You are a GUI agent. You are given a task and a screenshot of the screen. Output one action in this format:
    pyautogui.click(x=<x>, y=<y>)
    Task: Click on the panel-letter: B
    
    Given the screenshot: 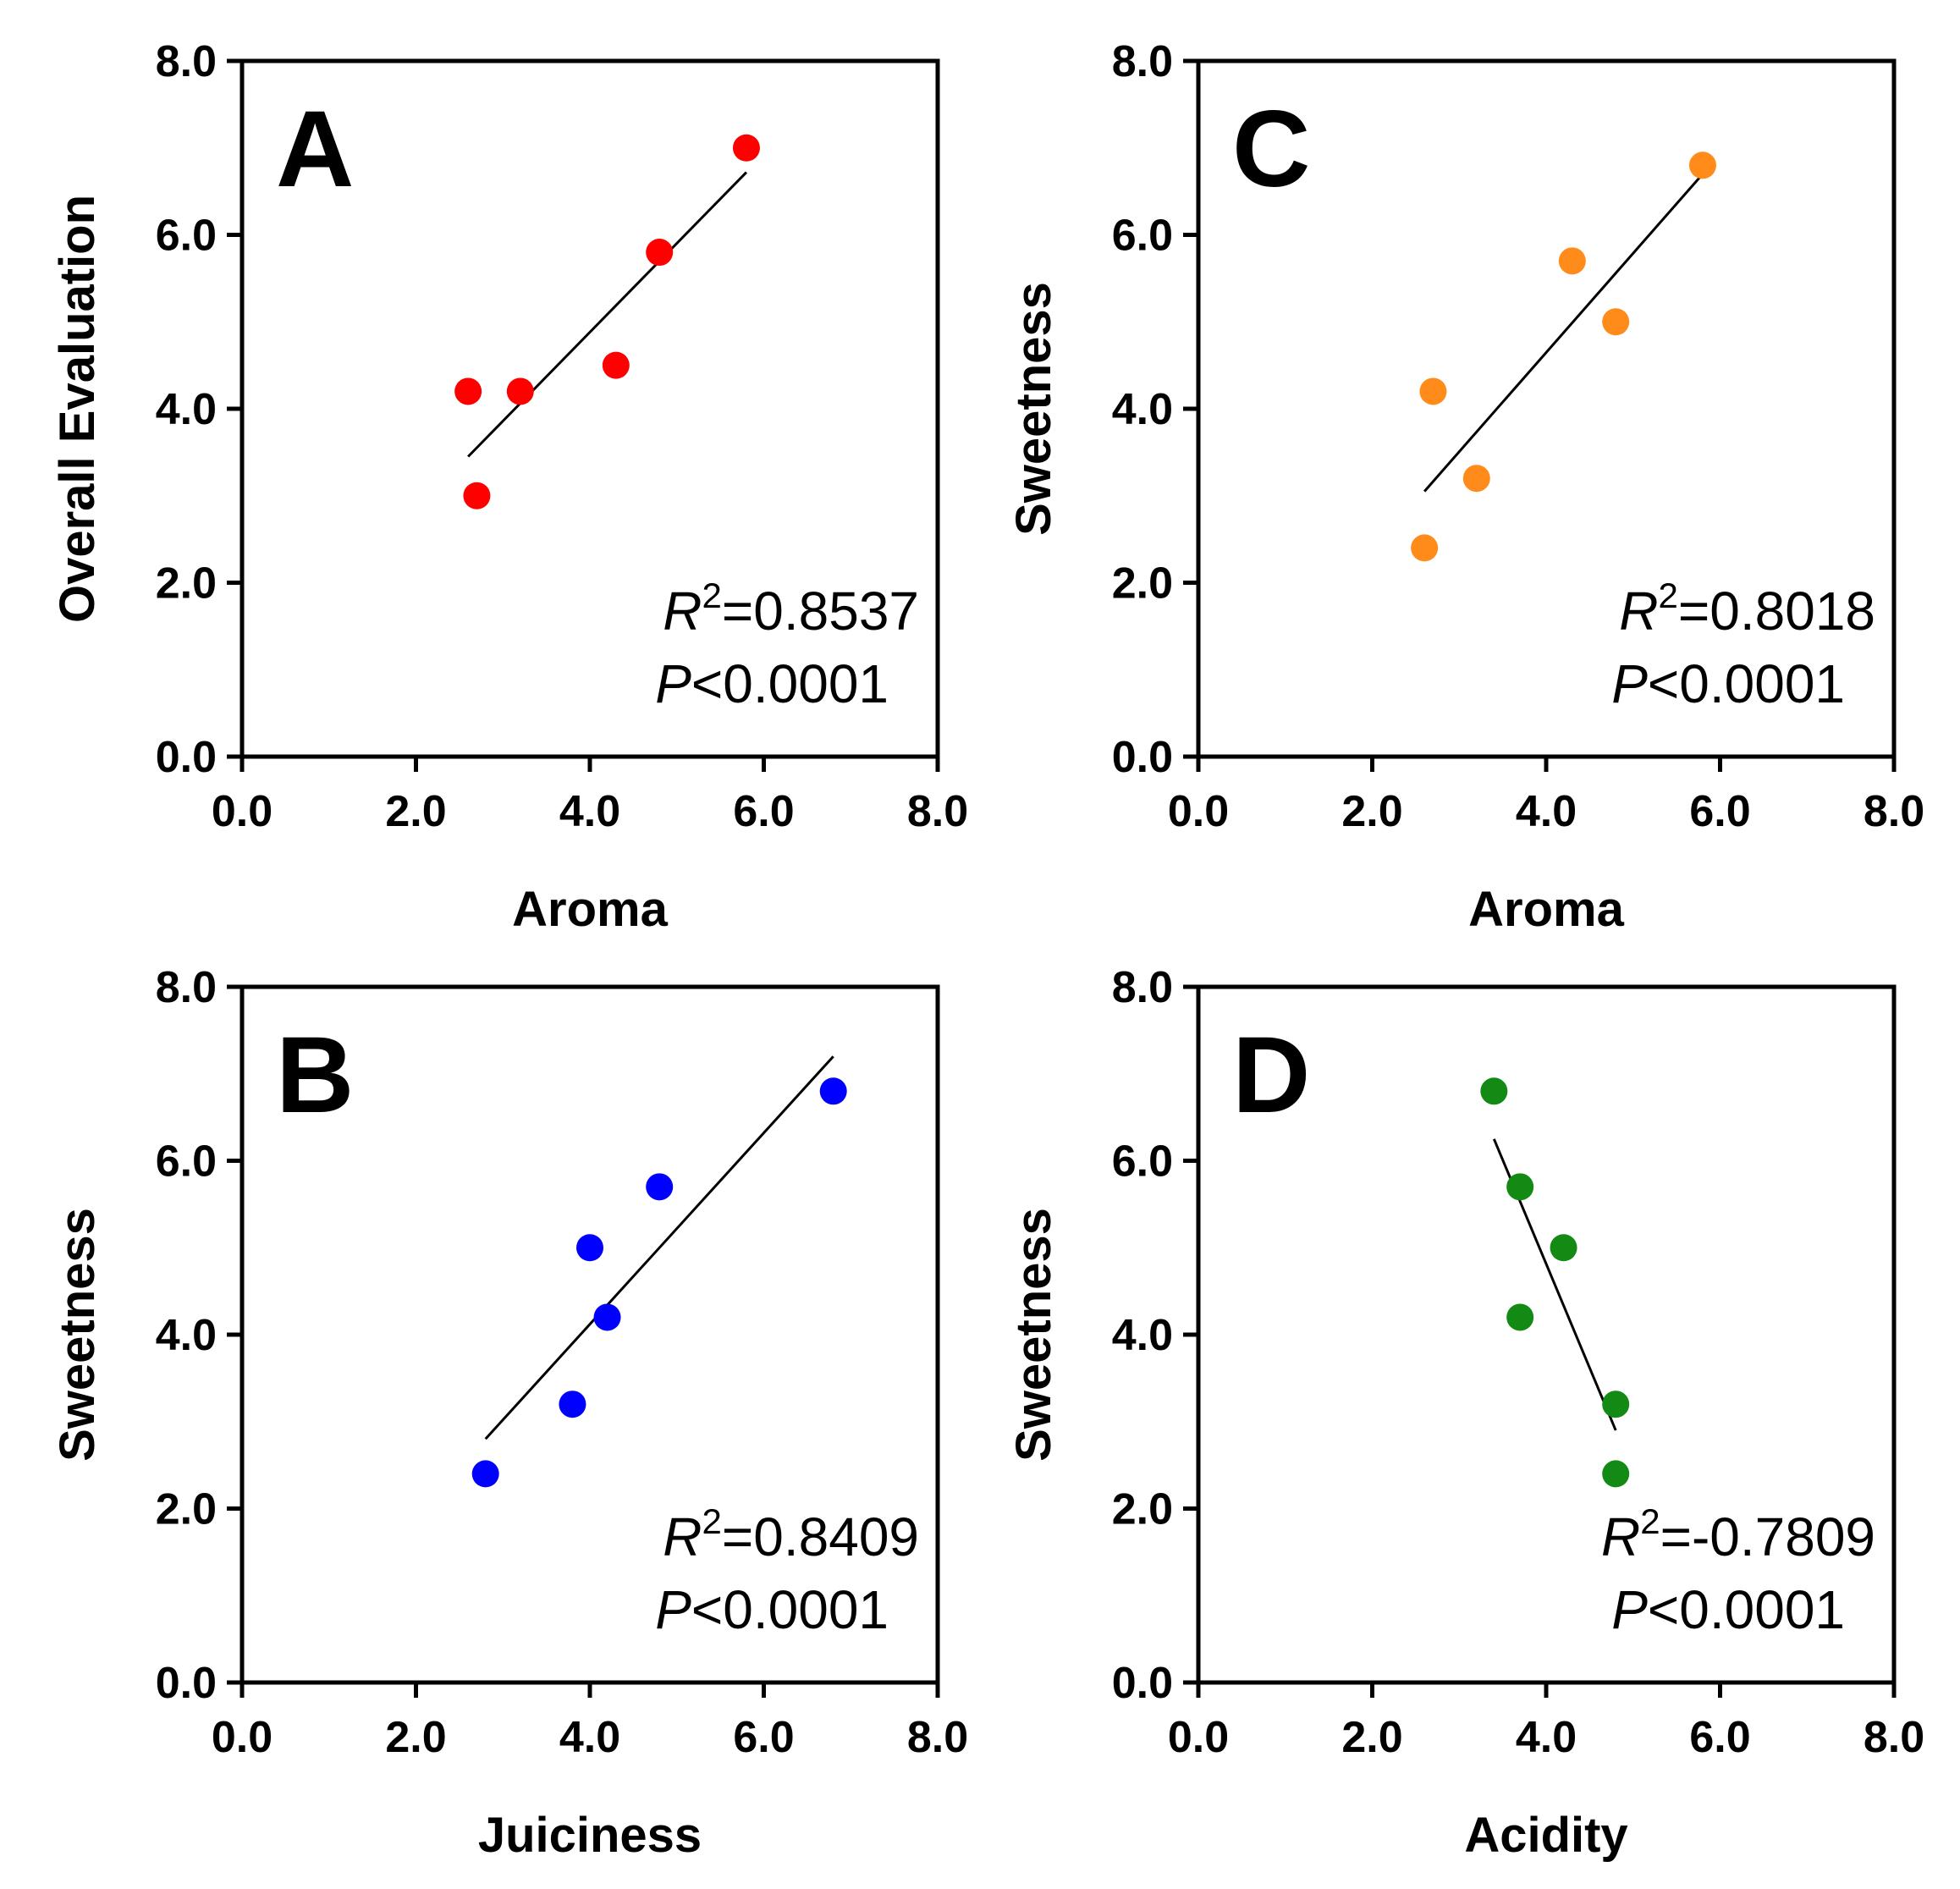 What is the action you would take?
    pyautogui.click(x=315, y=1075)
    